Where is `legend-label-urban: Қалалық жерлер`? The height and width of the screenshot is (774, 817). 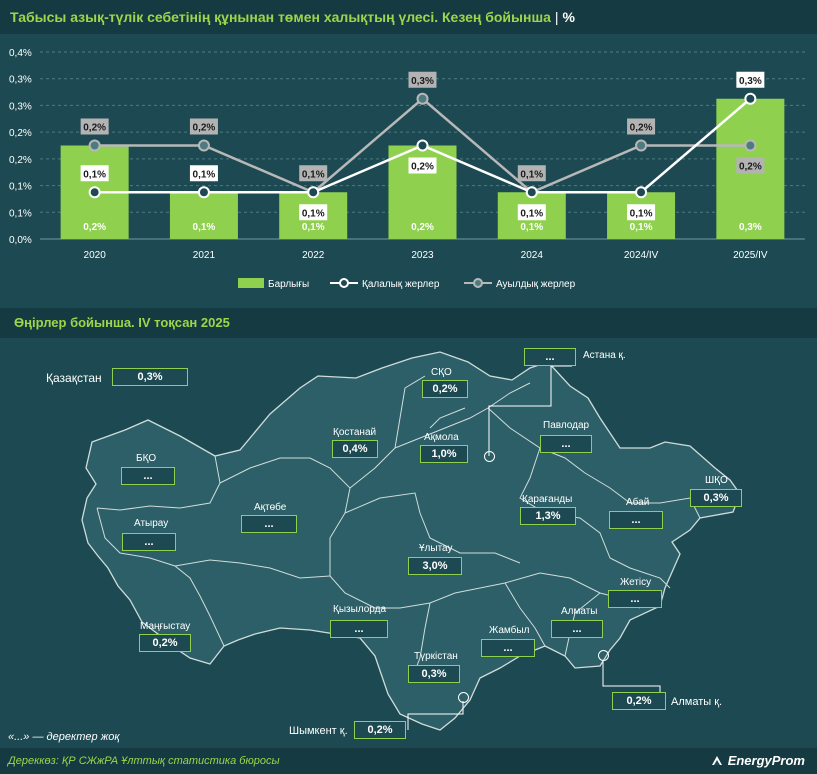 legend-label-urban: Қалалық жерлер is located at coordinates (401, 284).